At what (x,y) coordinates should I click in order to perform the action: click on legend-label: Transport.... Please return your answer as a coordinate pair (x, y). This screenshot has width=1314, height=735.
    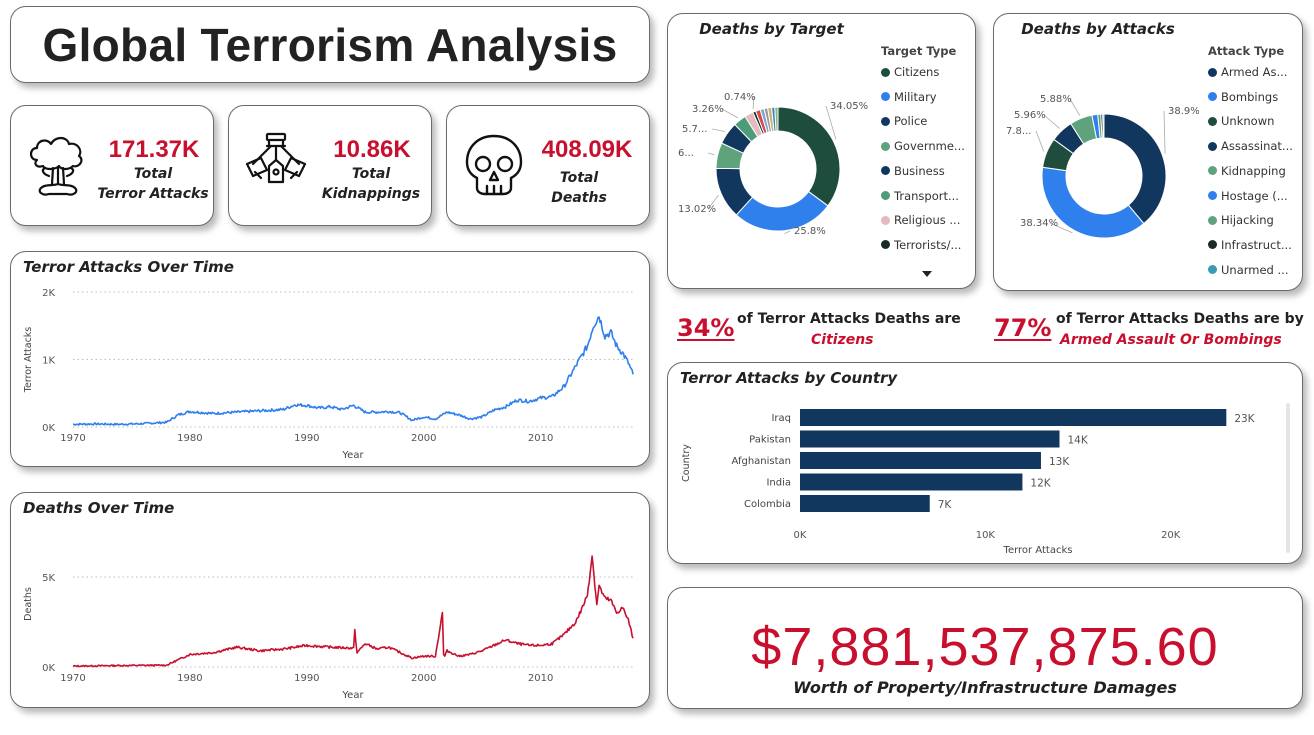
    Looking at the image, I should click on (926, 195).